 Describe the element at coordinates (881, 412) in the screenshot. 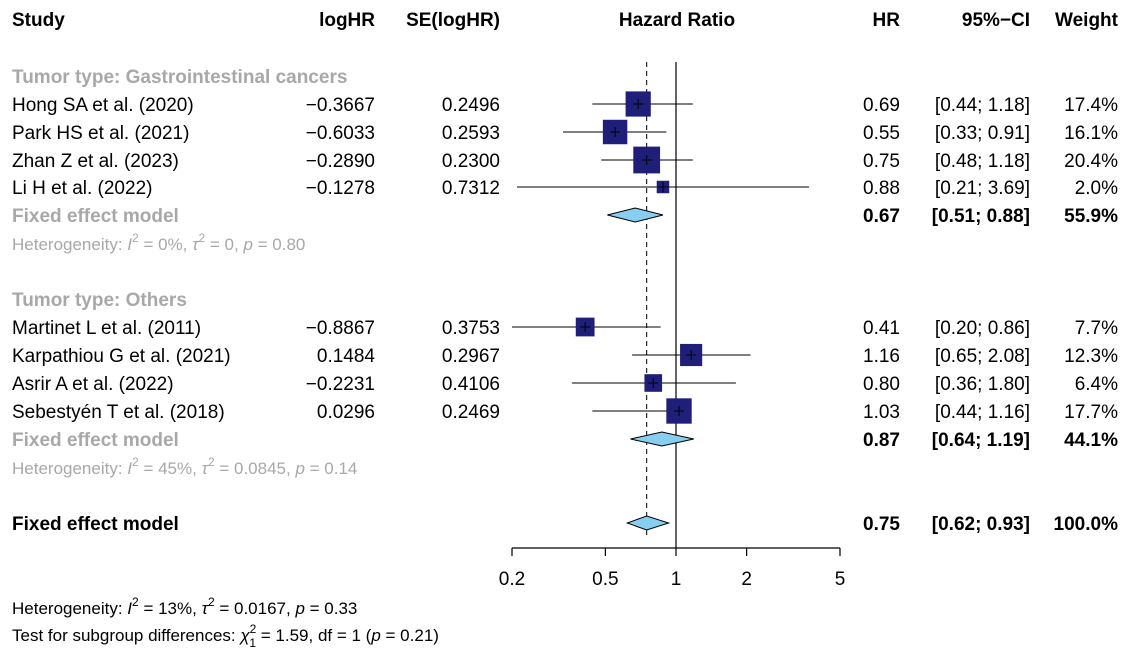

I see `study-1-3-hr: 1.03` at that location.